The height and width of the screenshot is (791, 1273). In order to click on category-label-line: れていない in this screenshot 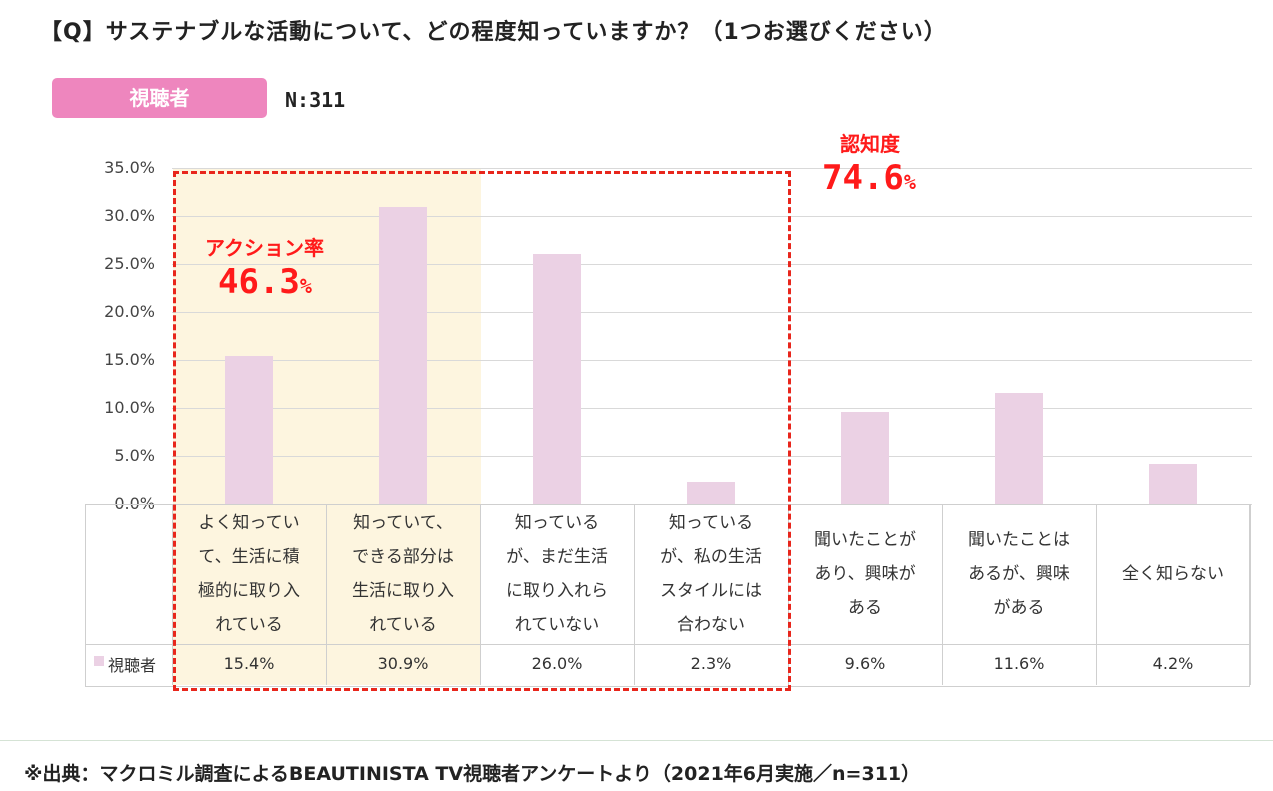, I will do `click(557, 625)`.